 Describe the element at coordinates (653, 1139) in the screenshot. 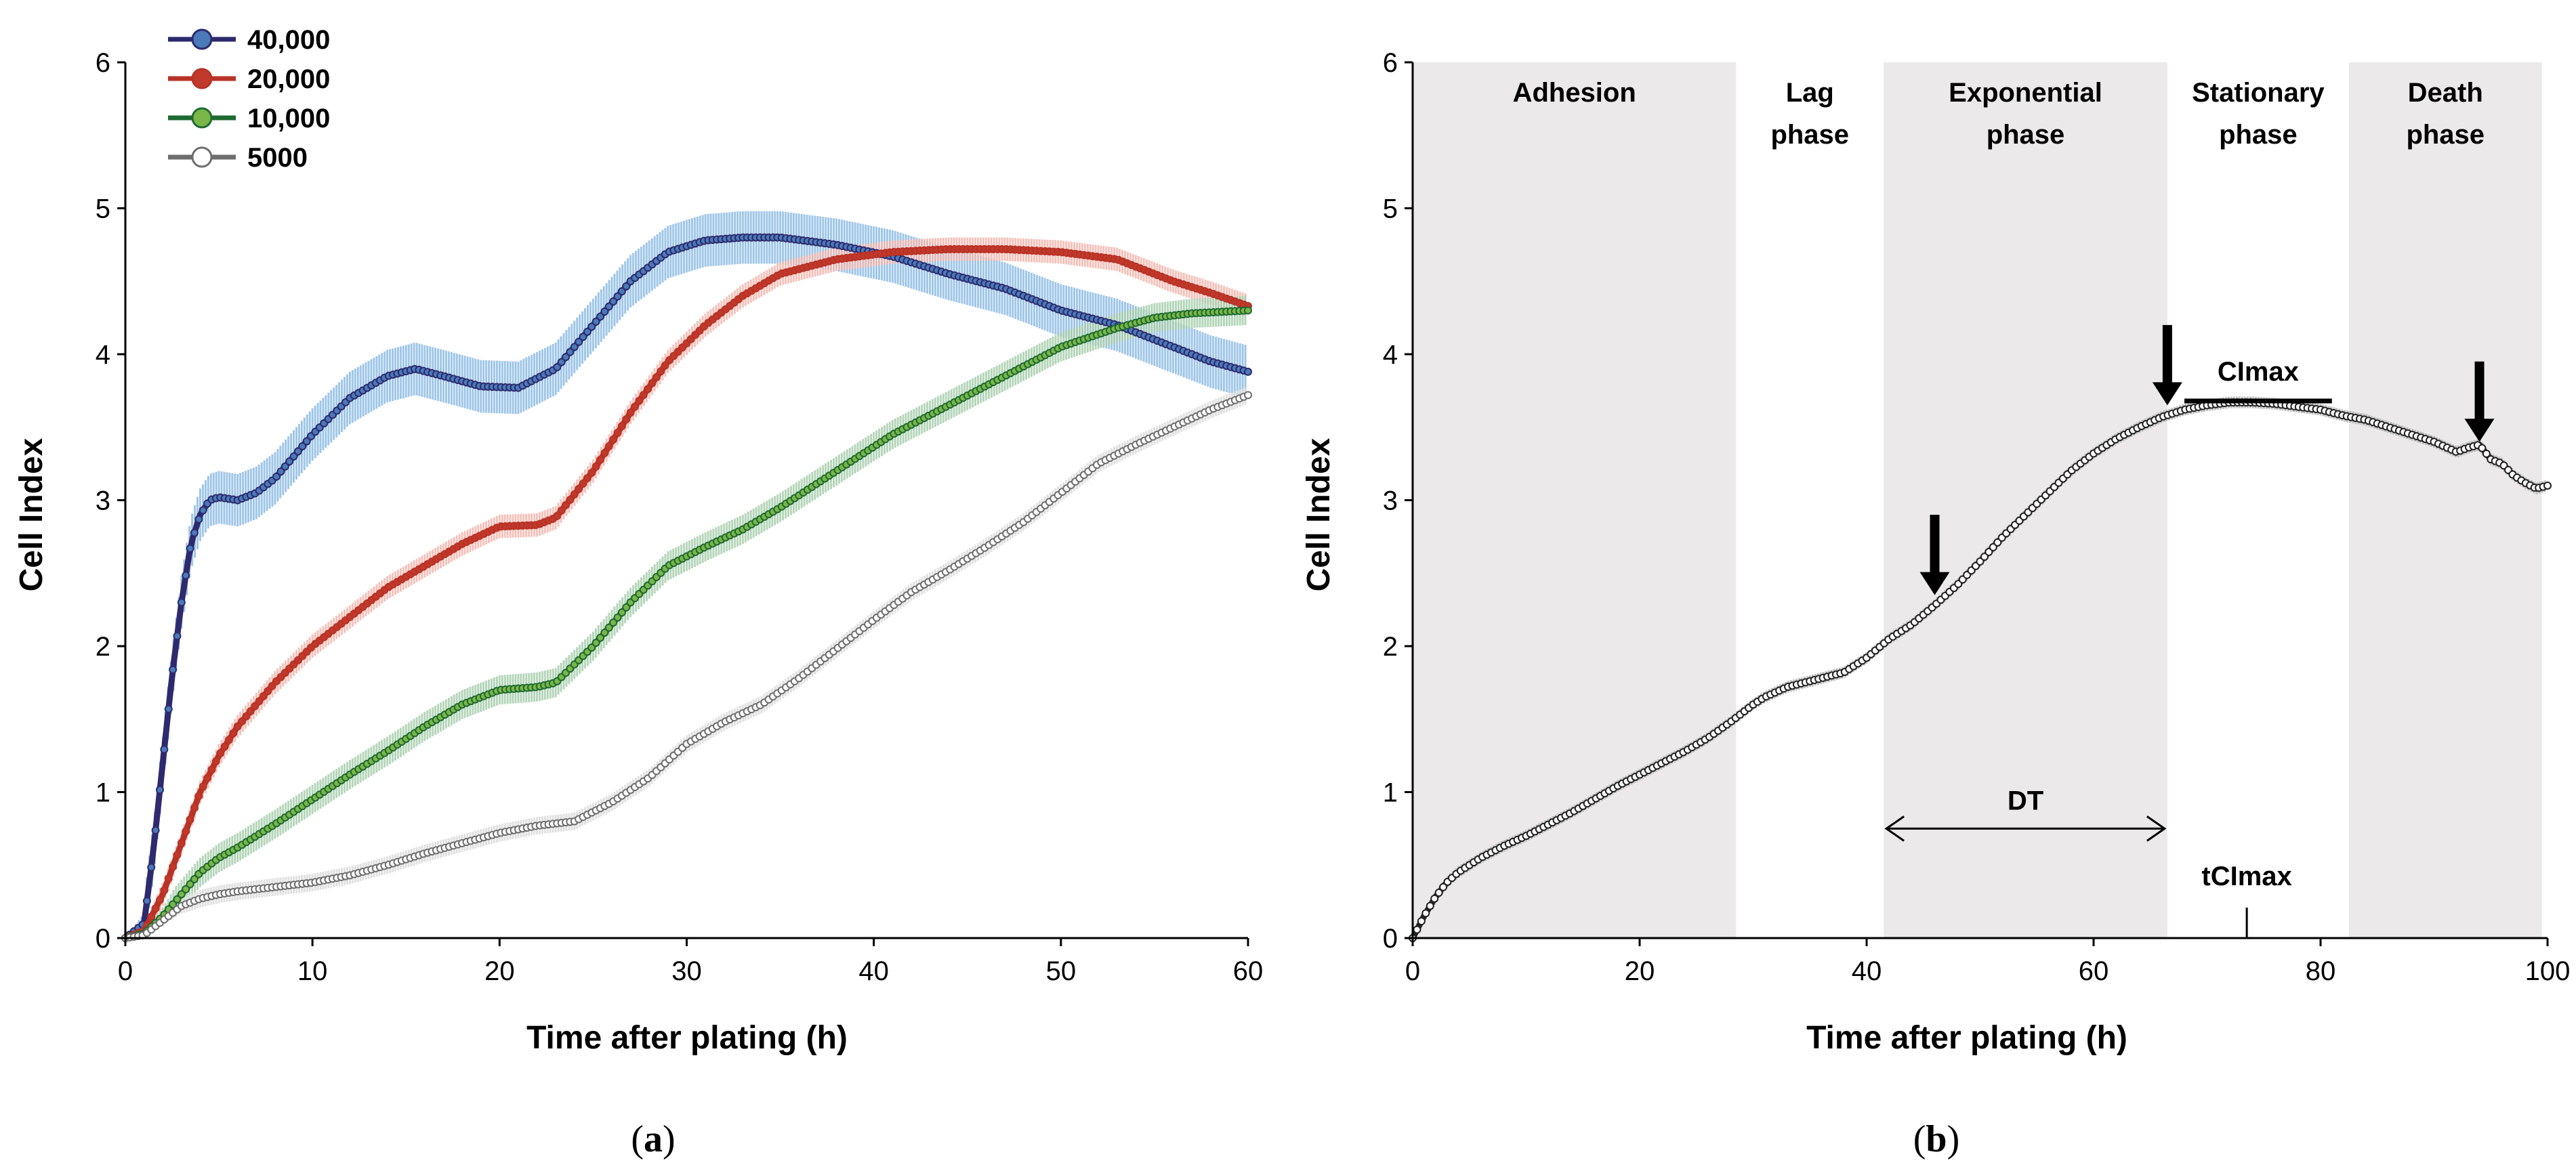

I see `panel-label-a: (a)` at that location.